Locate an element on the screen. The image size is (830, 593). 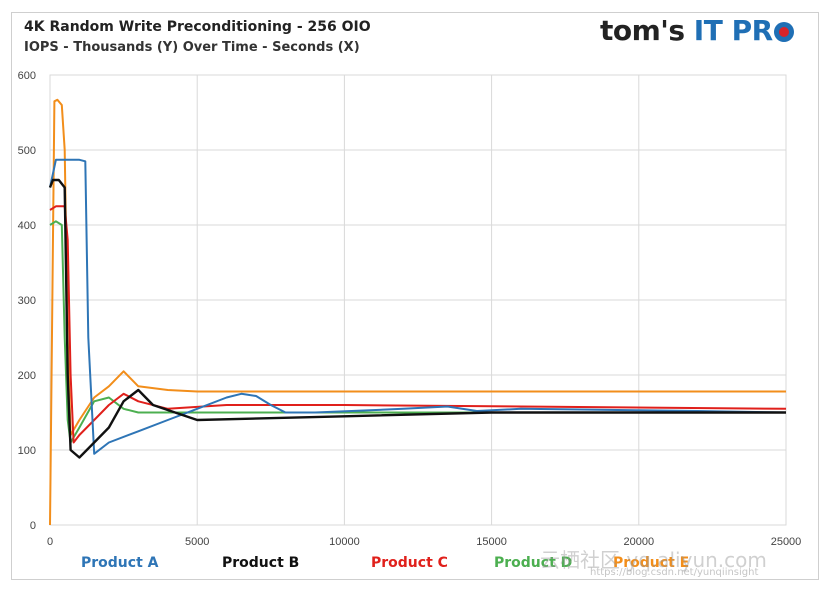
brand-main: tom's is located at coordinates (642, 30).